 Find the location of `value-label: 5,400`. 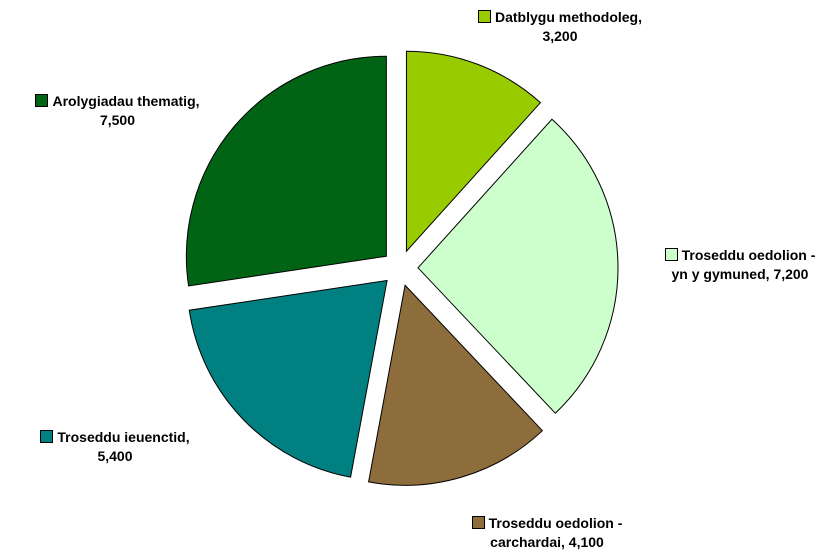

value-label: 5,400 is located at coordinates (115, 456).